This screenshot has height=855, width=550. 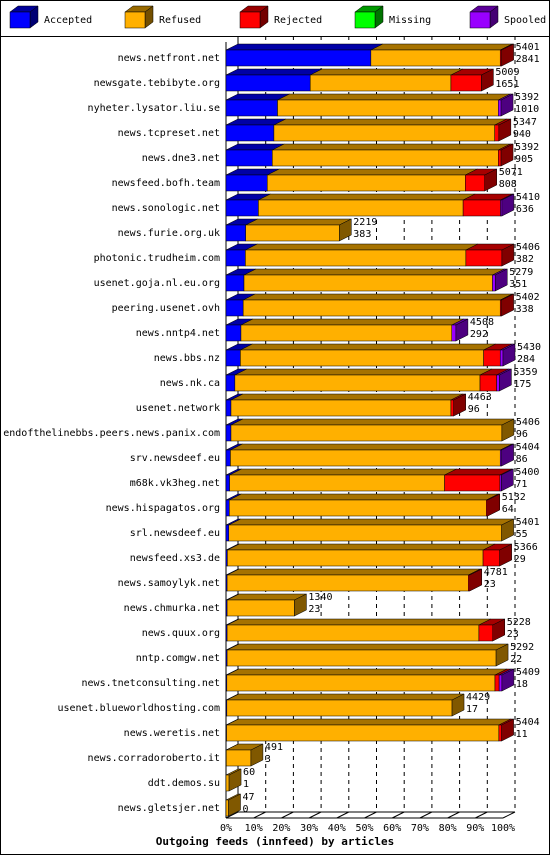 I want to click on accepted-label: 3, so click(x=268, y=759).